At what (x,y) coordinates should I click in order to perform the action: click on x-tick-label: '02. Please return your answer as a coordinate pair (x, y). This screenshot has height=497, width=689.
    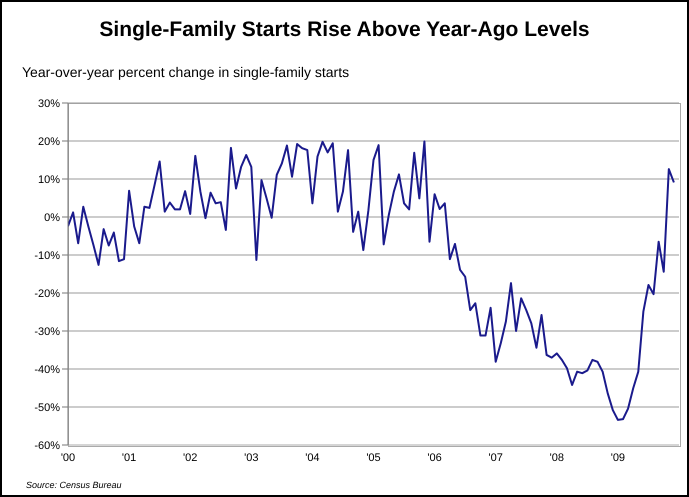
    Looking at the image, I should click on (190, 458).